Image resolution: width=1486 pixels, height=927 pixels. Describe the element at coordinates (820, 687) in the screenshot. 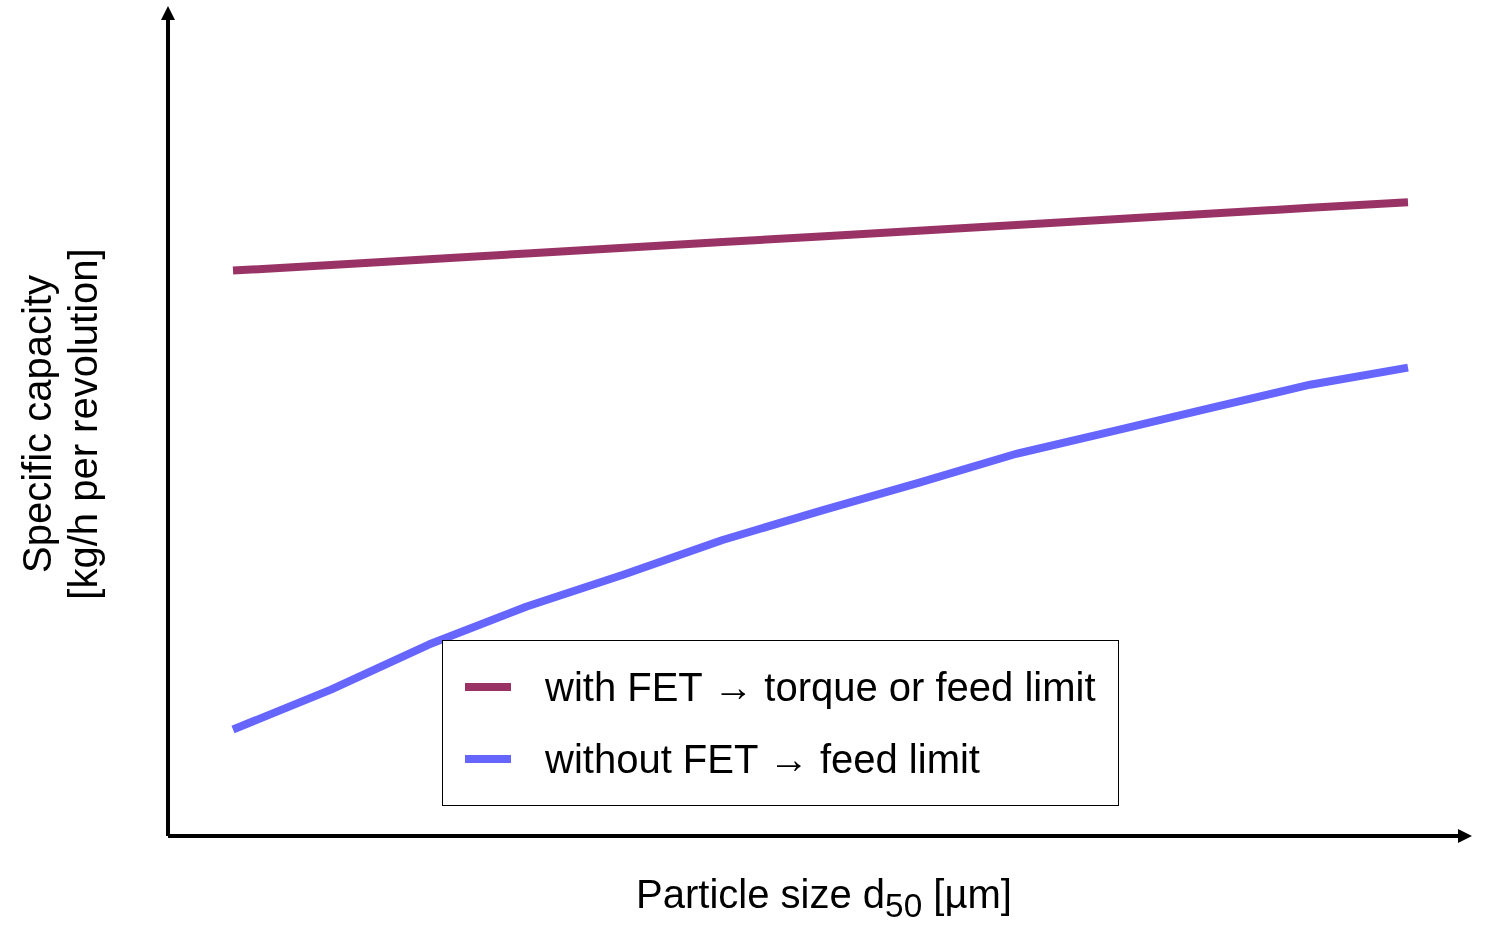

I see `legend-label: with FET → torque or feed limit` at that location.